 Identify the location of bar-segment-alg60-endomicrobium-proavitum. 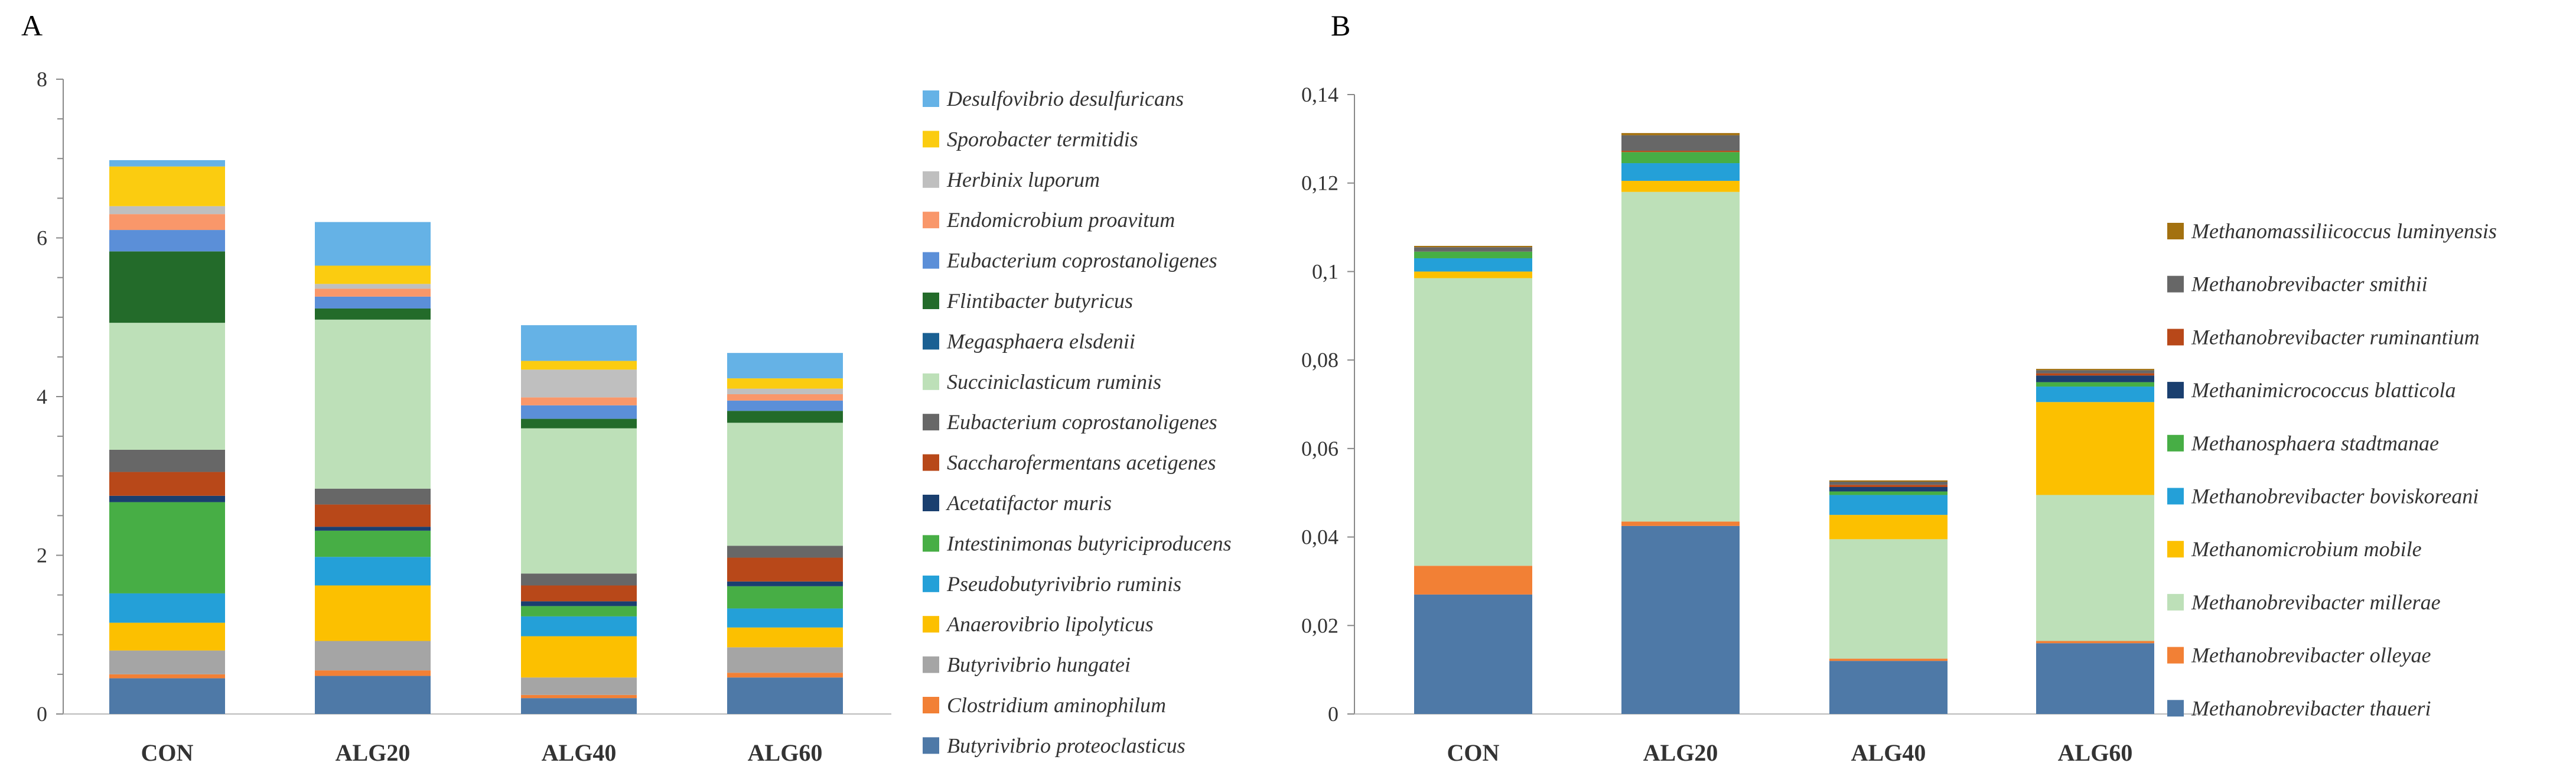
(785, 397).